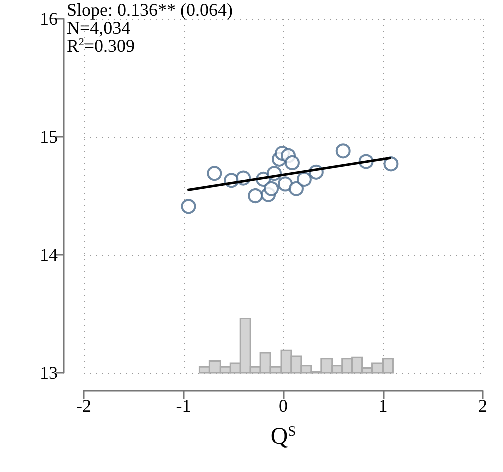 The width and height of the screenshot is (503, 472). What do you see at coordinates (49, 19) in the screenshot?
I see `y-tick-label: 16` at bounding box center [49, 19].